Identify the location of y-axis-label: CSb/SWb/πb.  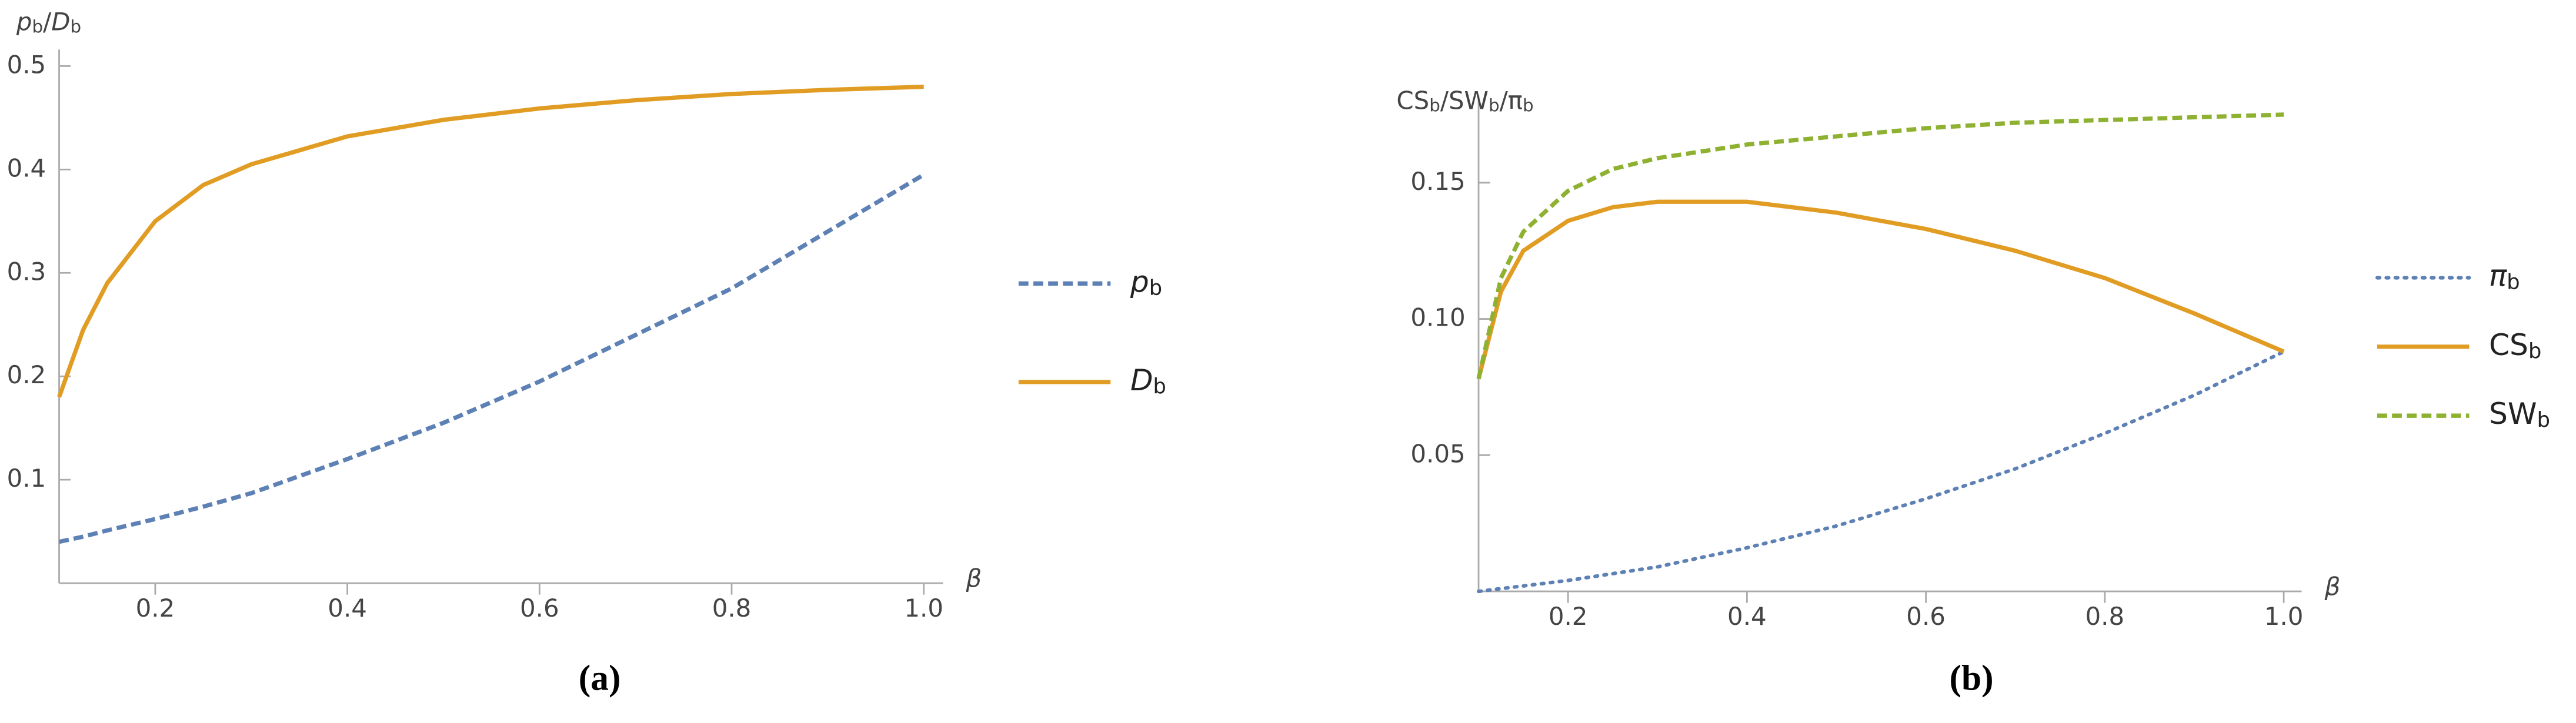
(1464, 100).